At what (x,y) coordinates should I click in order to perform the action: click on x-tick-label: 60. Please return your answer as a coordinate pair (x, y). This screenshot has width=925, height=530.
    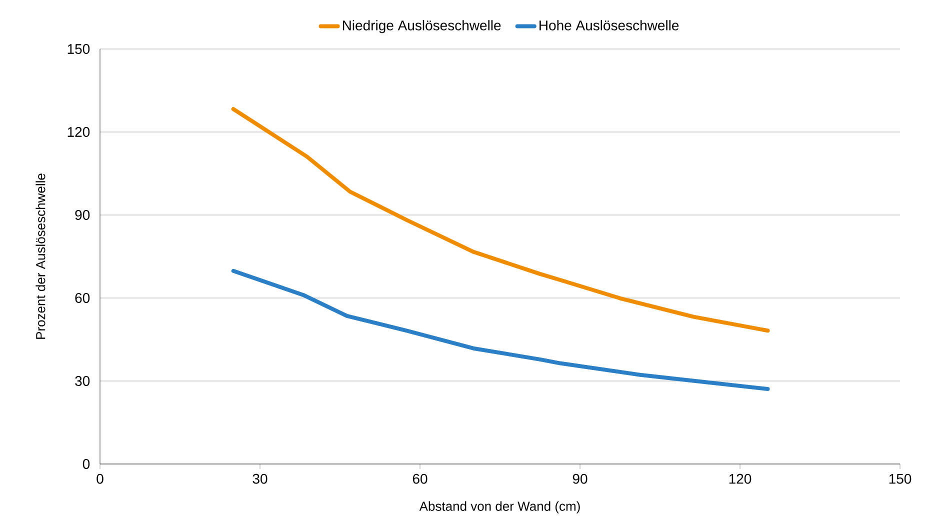
    Looking at the image, I should click on (420, 479).